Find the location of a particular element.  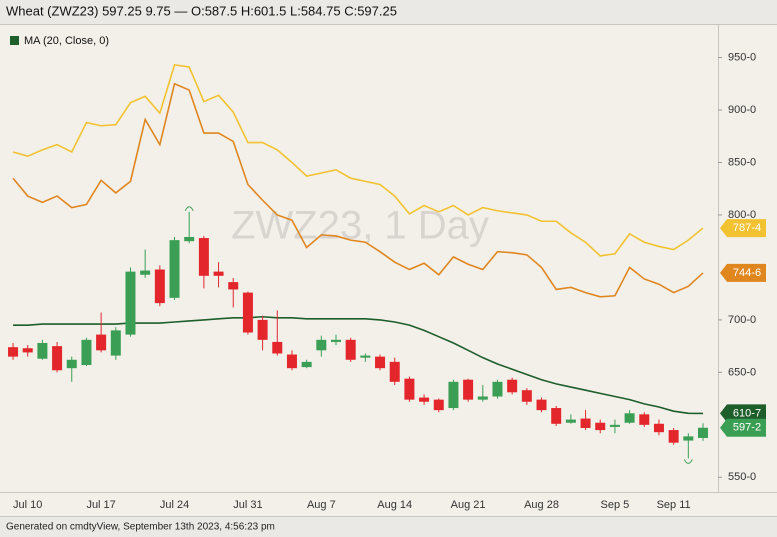

price-tag-label: 610-7 is located at coordinates (747, 413).